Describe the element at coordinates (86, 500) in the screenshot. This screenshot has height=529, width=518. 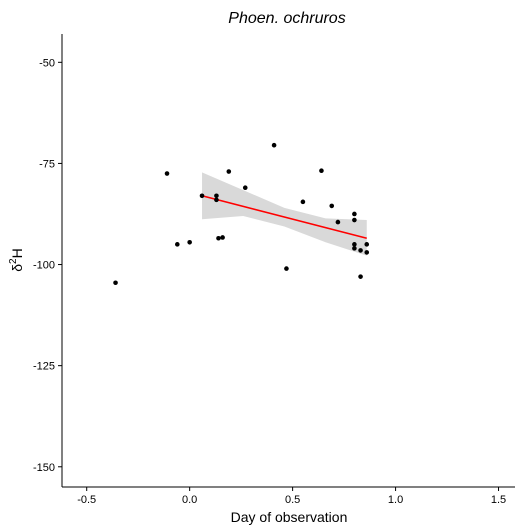
I see `x-tick-label: -0.5` at that location.